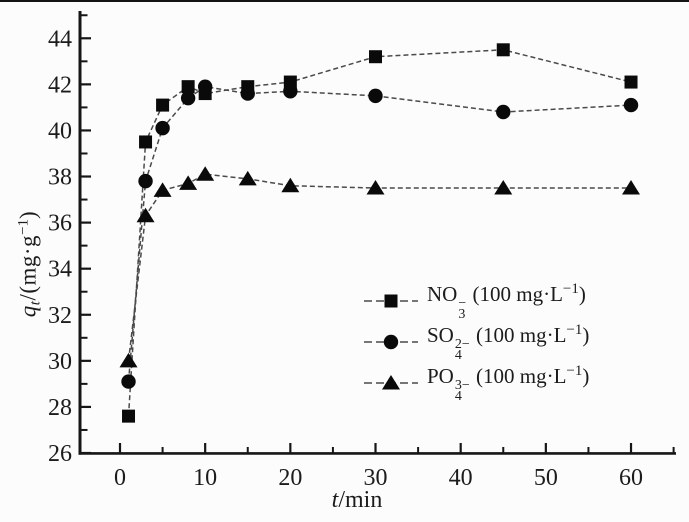  I want to click on data-point-triangle-t60, so click(631, 187).